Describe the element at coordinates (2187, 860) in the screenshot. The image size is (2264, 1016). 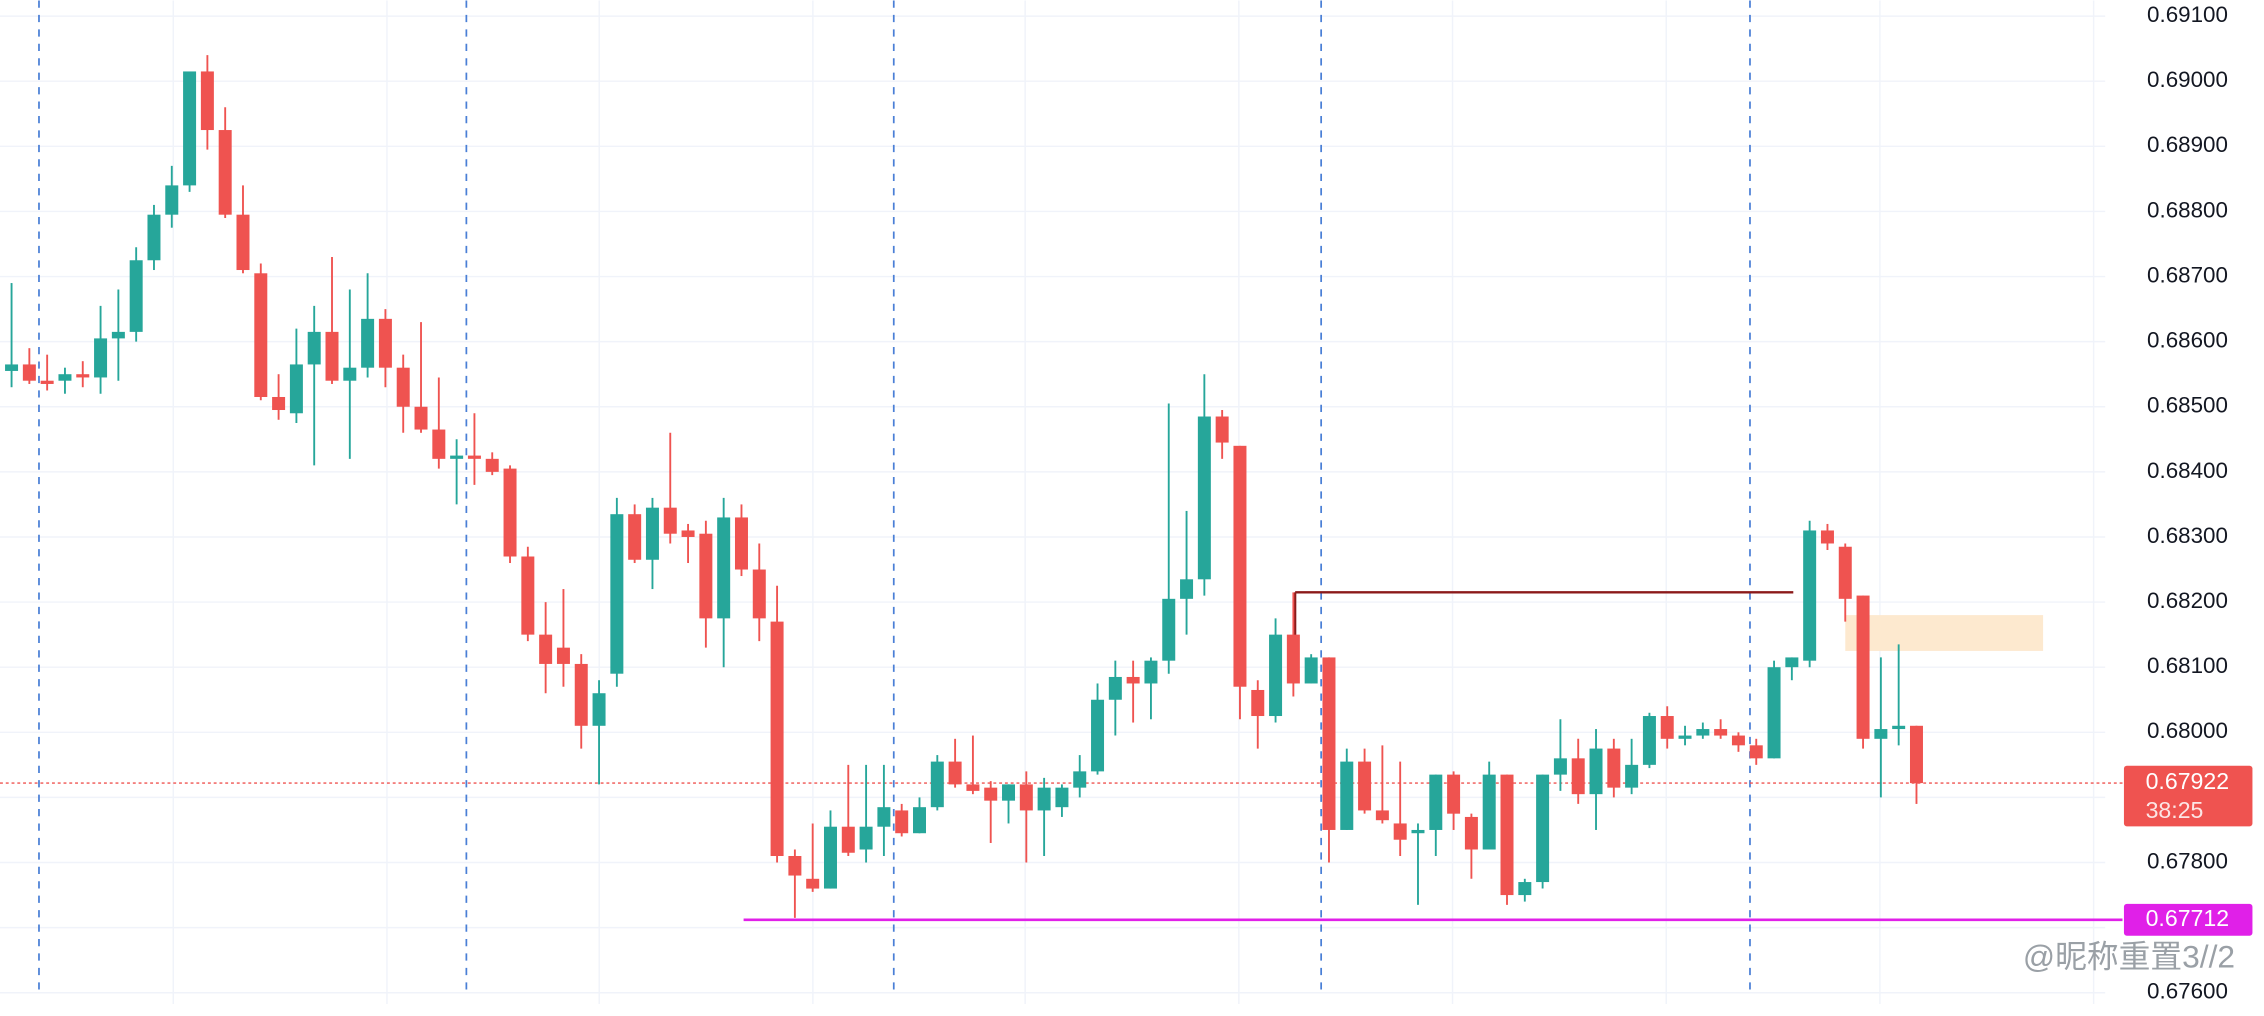
I see `y-tick-label: 0.67800` at that location.